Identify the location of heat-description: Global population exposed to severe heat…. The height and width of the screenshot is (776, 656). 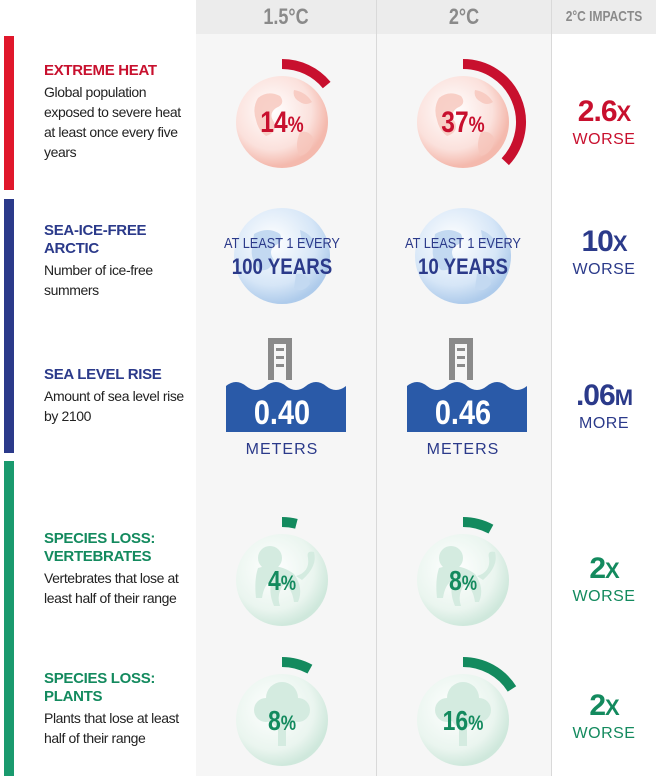
(112, 122).